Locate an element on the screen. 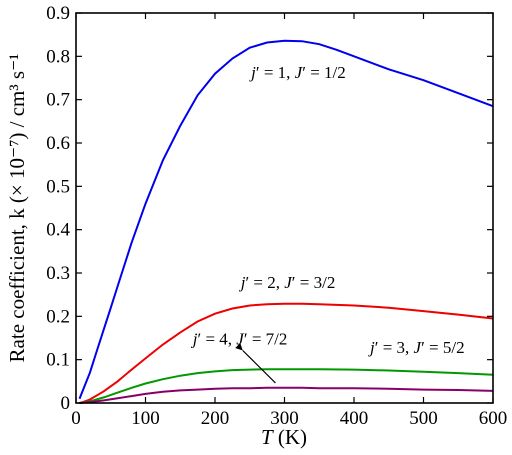  curve-label-1: j′ = 1, J′ = 1/2 is located at coordinates (297, 72).